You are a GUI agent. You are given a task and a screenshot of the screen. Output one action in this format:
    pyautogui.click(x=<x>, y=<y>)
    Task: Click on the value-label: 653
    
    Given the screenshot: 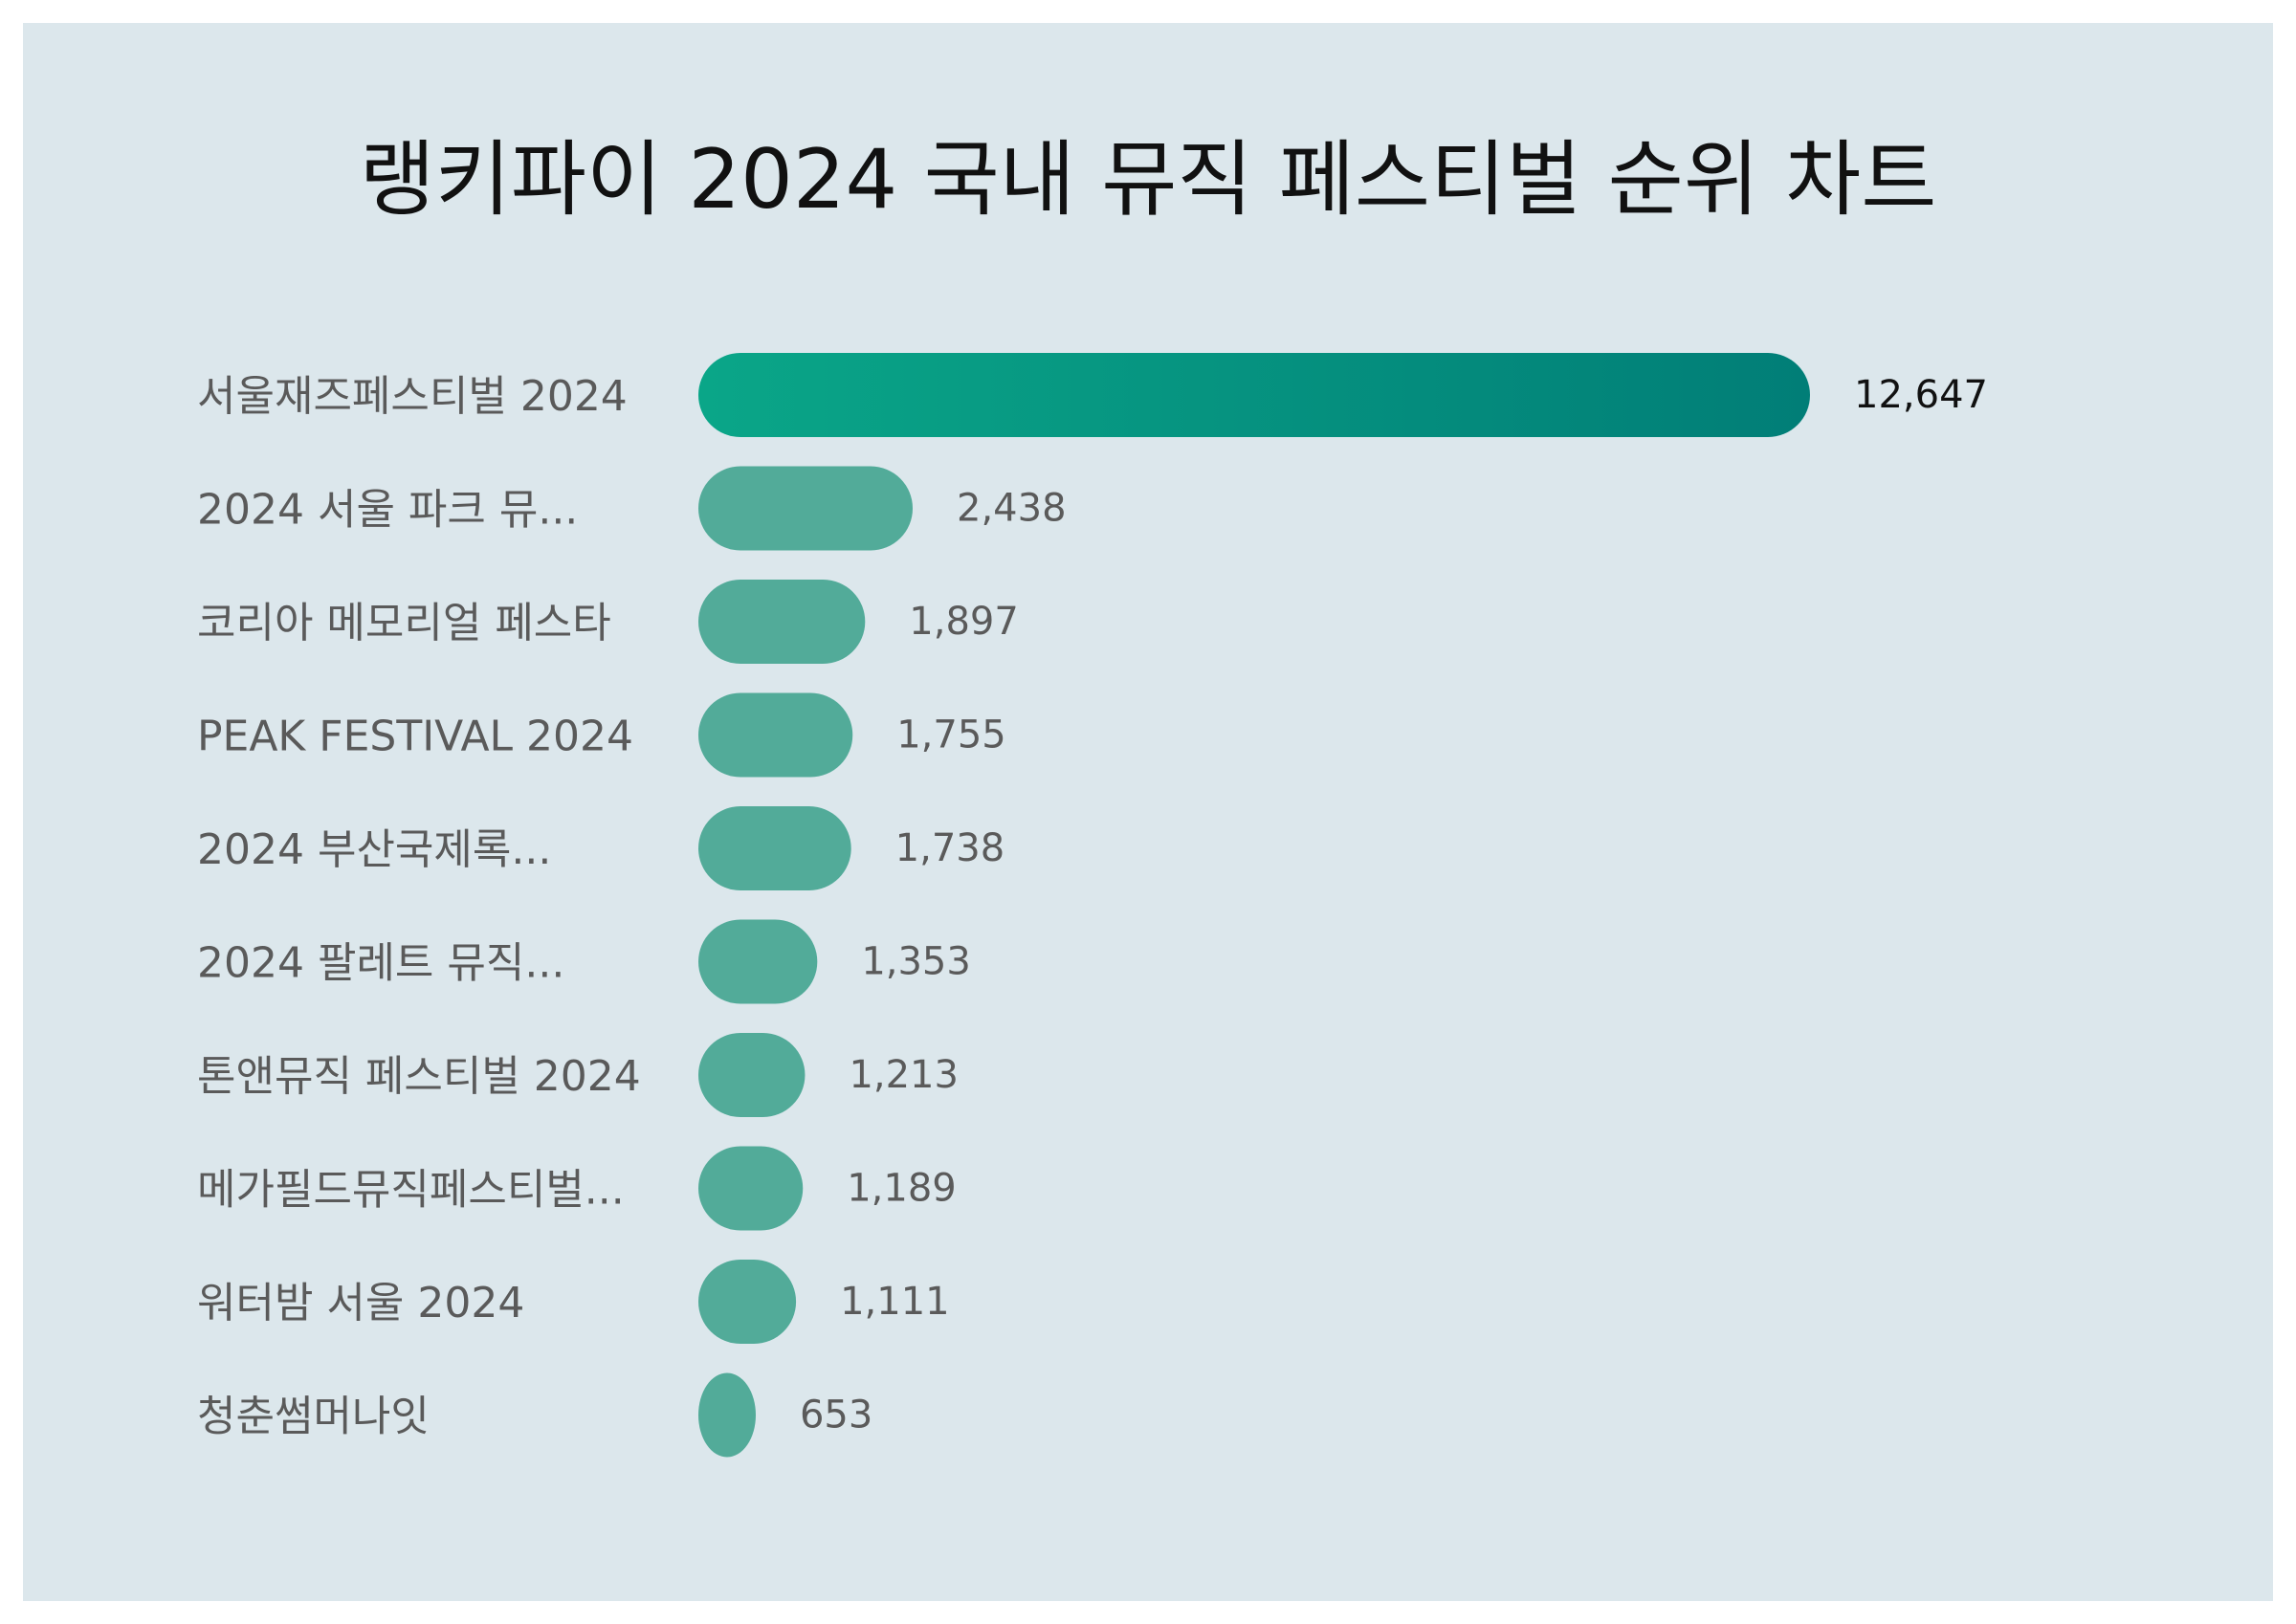 What is the action you would take?
    pyautogui.click(x=836, y=1416)
    